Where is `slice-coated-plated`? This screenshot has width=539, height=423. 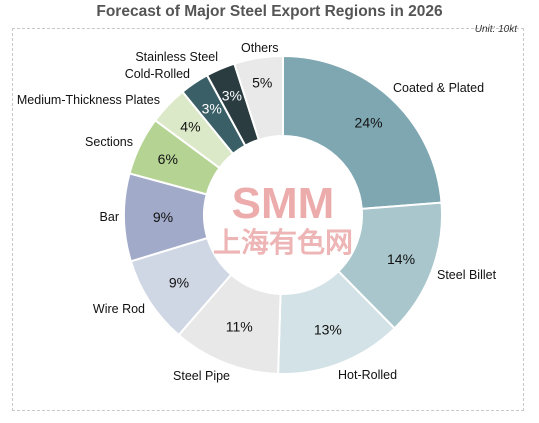 slice-coated-plated is located at coordinates (362, 132).